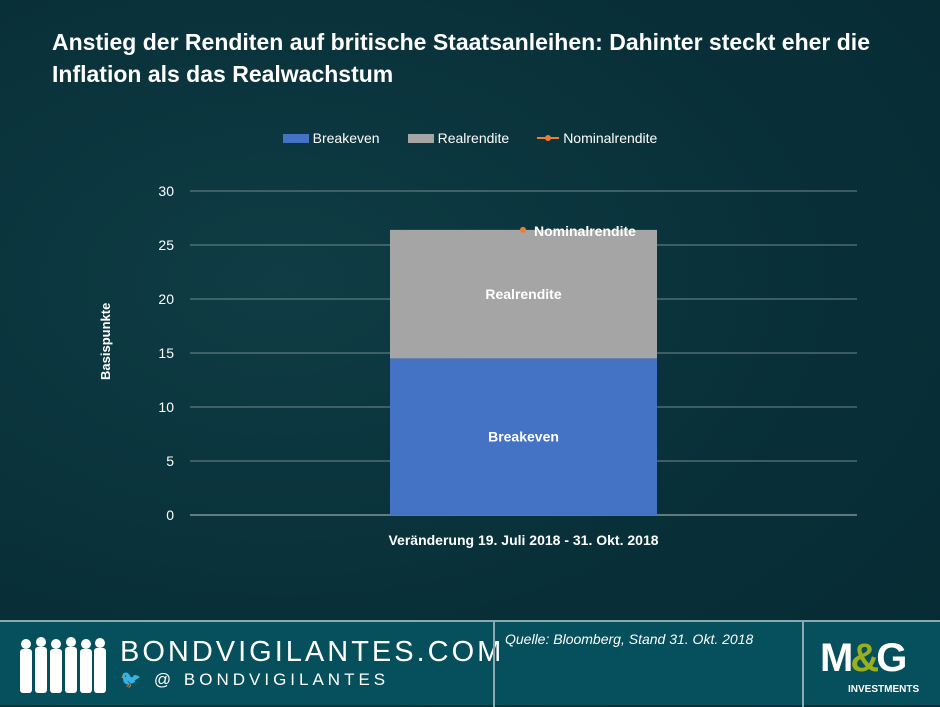 The image size is (940, 707). What do you see at coordinates (166, 353) in the screenshot?
I see `y-tick-label: 15` at bounding box center [166, 353].